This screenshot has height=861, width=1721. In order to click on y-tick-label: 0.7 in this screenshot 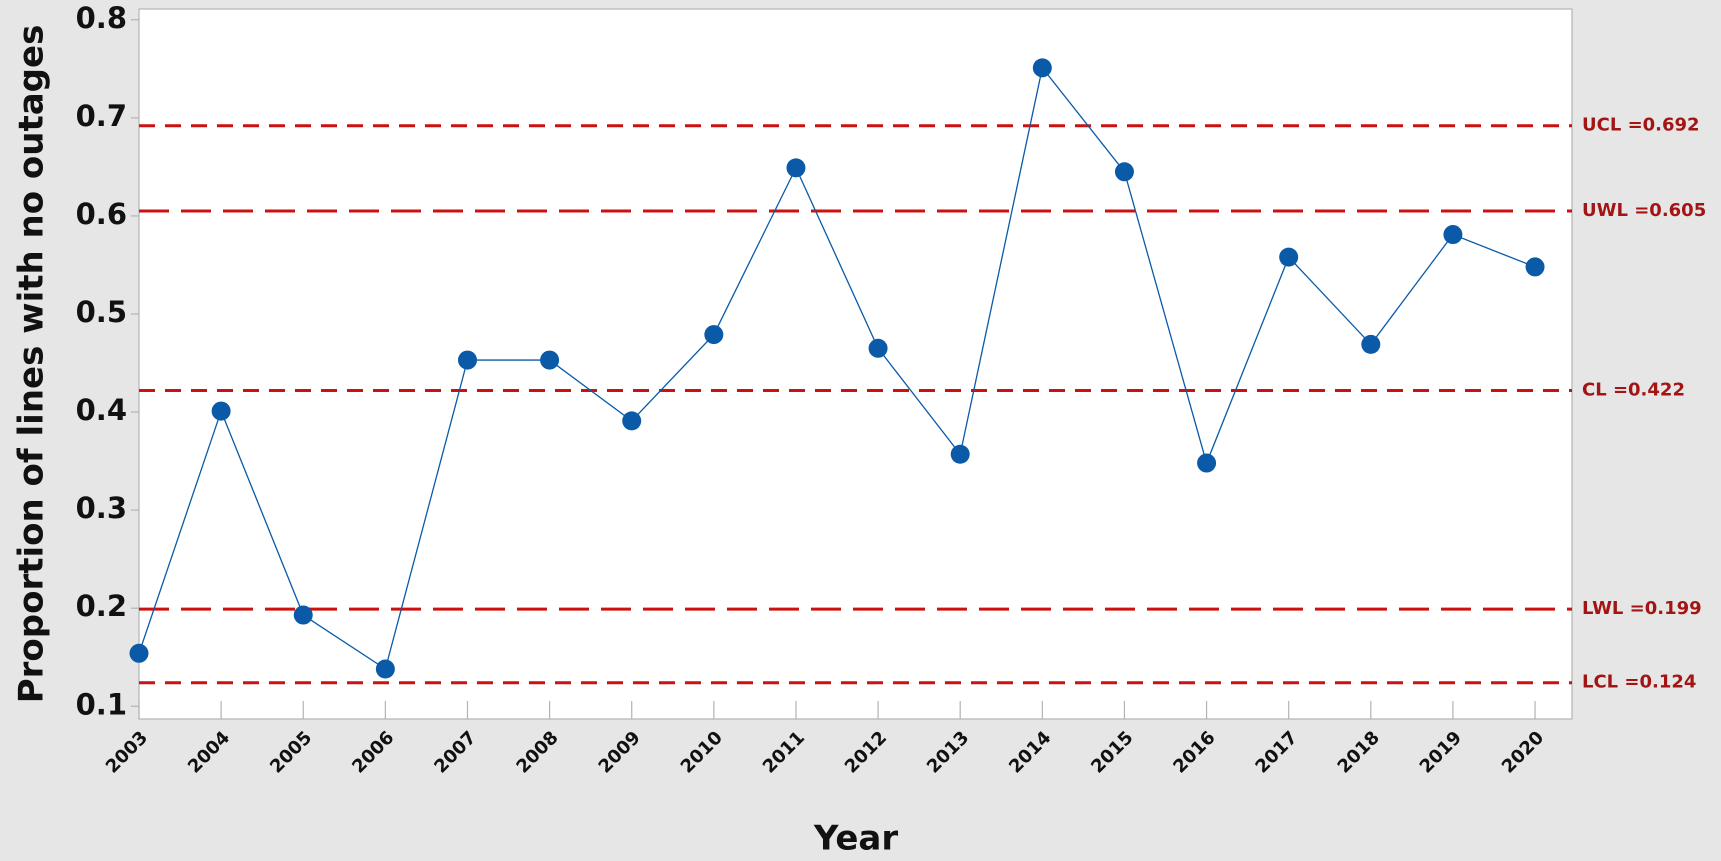, I will do `click(101, 116)`.